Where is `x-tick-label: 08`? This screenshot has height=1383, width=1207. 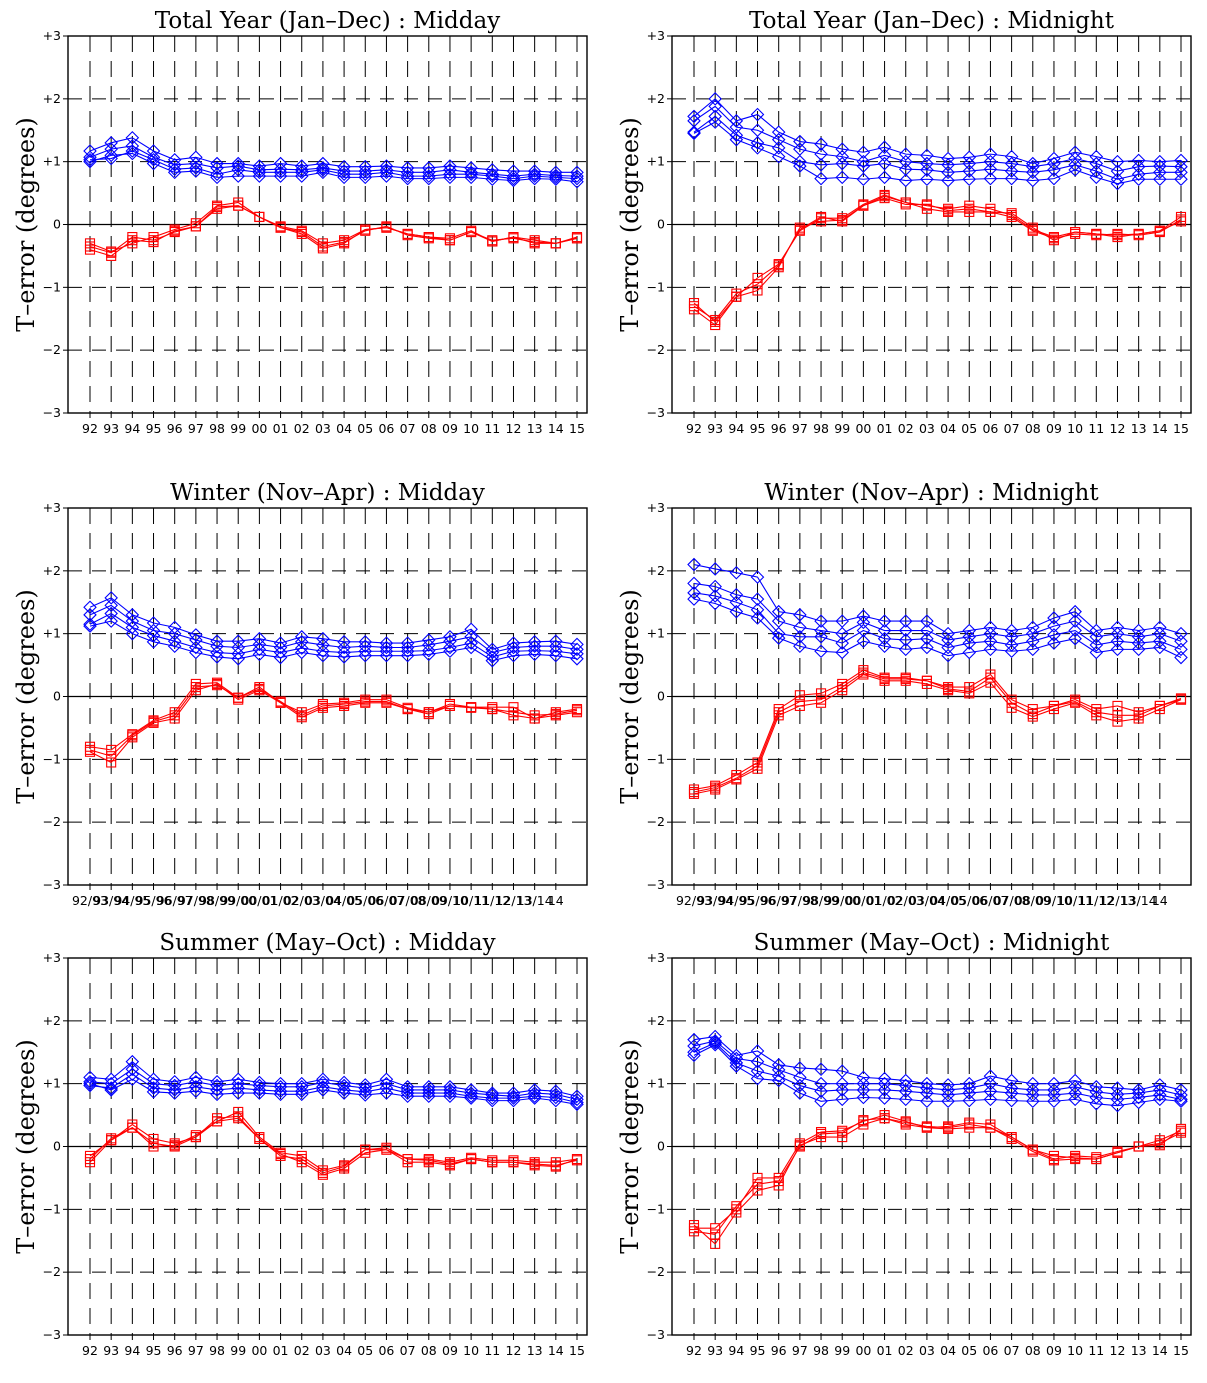 x-tick-label: 08 is located at coordinates (1033, 428).